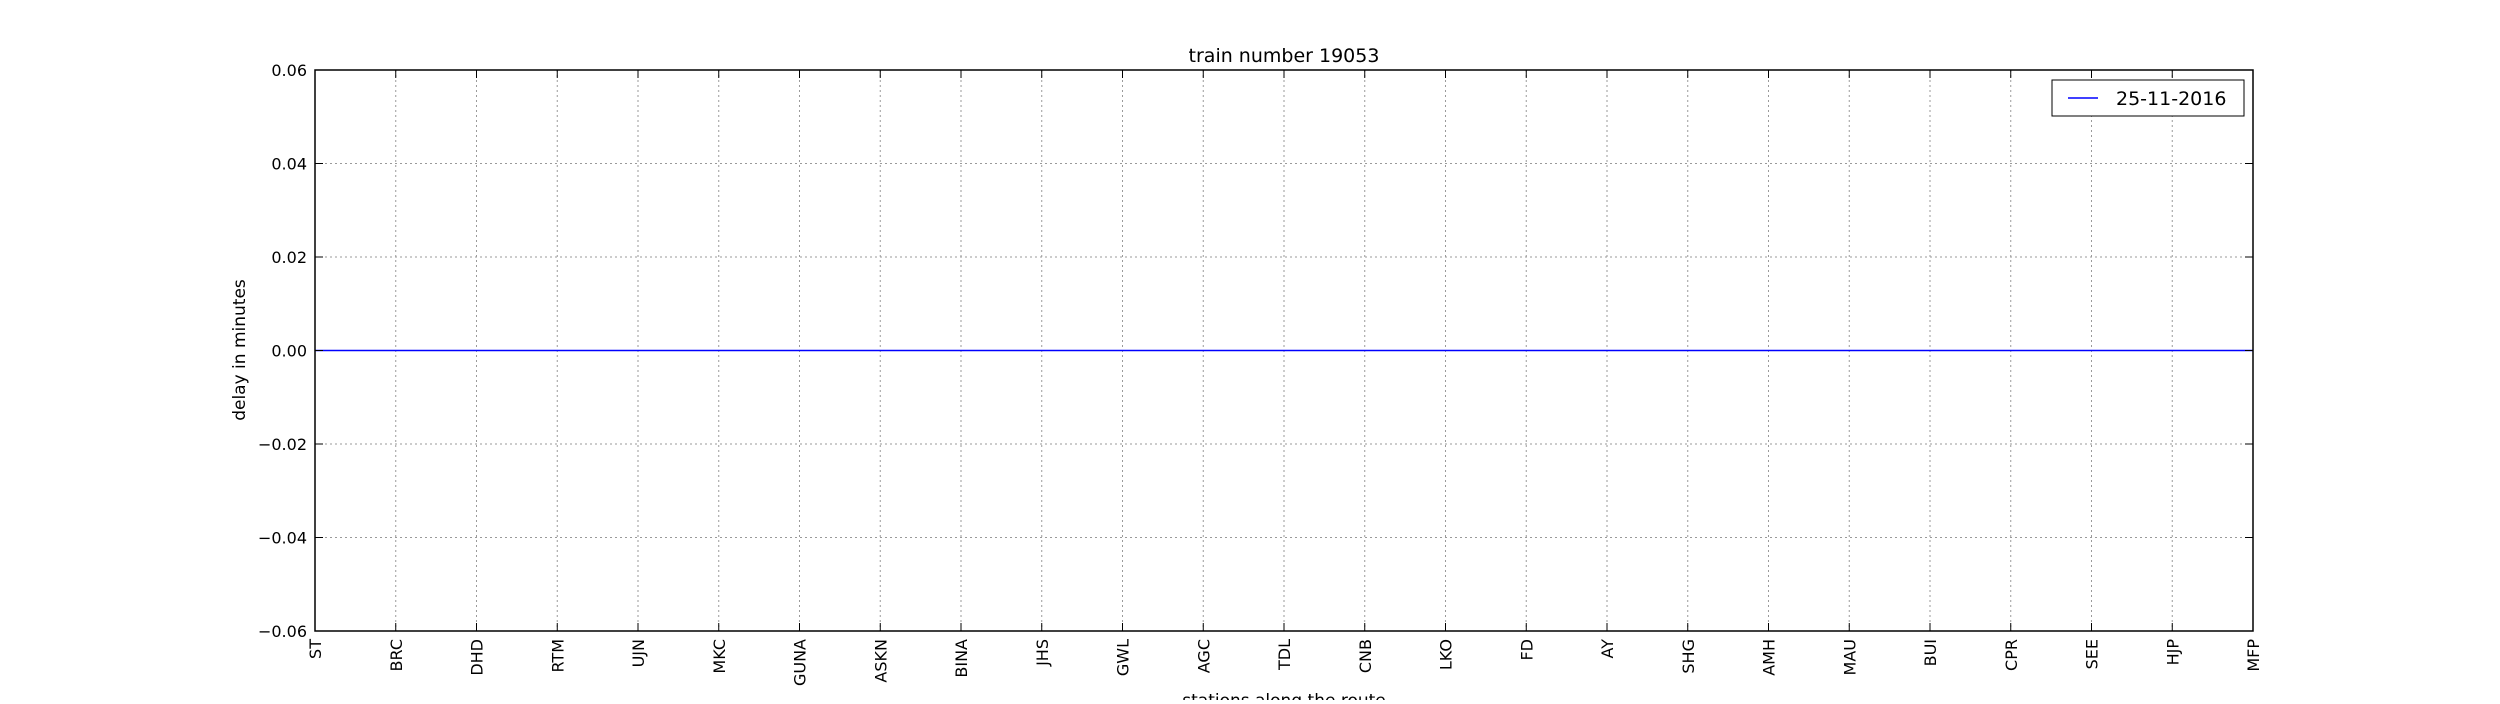  What do you see at coordinates (1284, 56) in the screenshot?
I see `chart-title: train number 19053` at bounding box center [1284, 56].